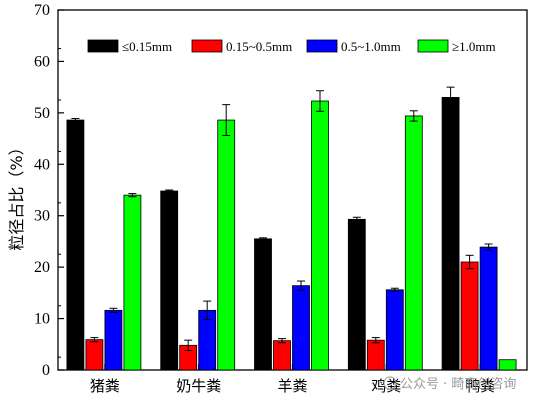  I want to click on watermark: 公众号 · 畸商创咨询, so click(449, 384).